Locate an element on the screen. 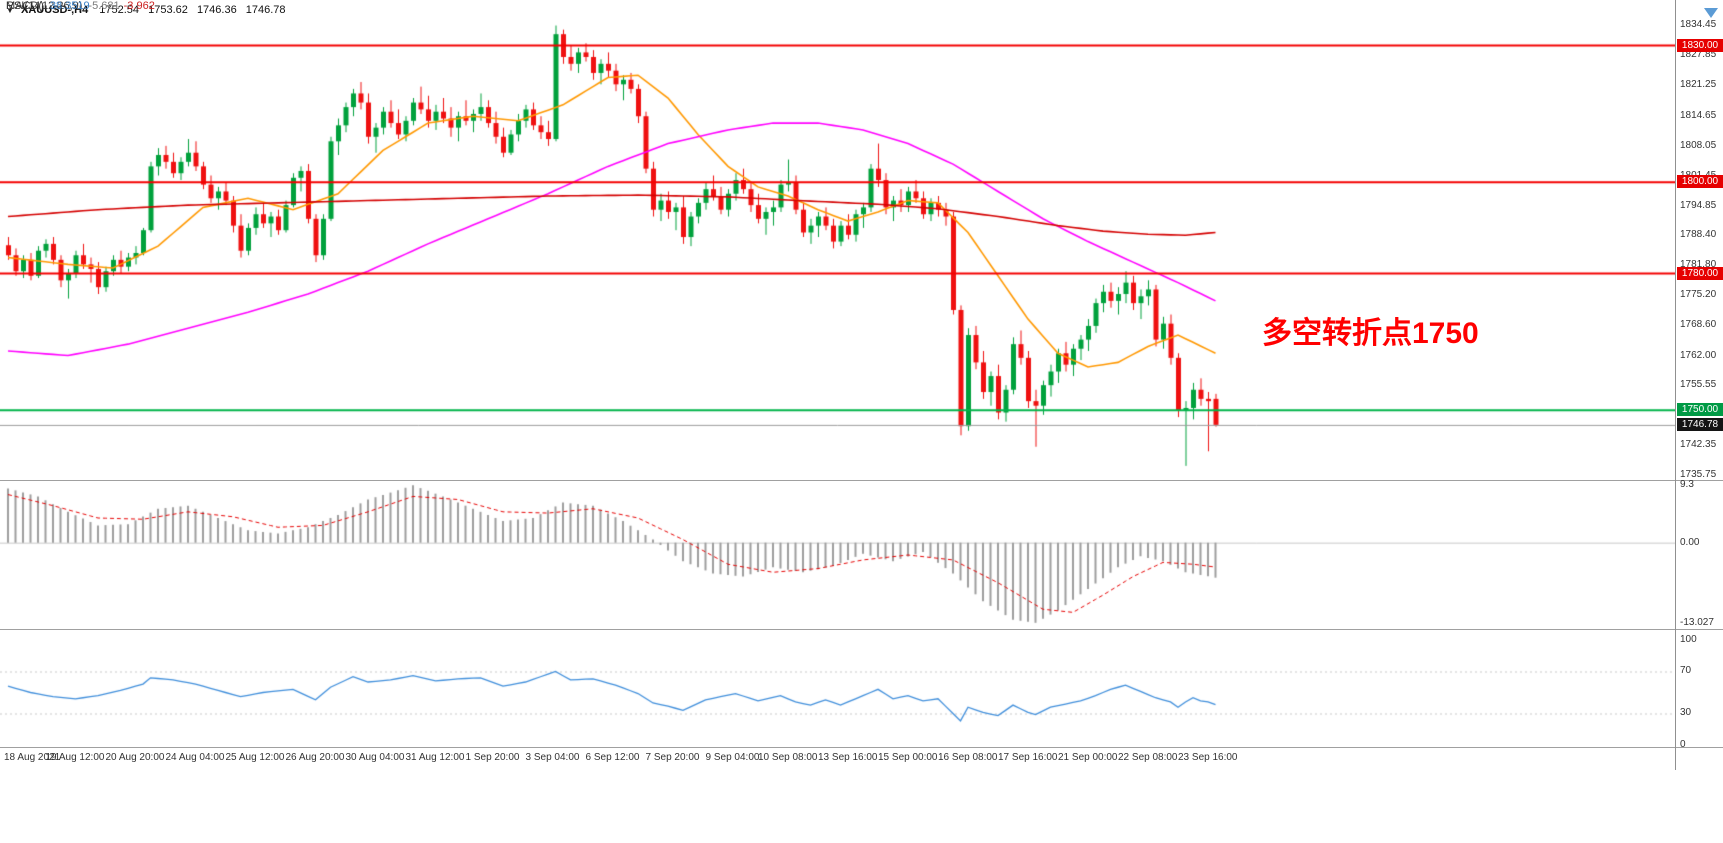  time-tick: 25 Aug 12:00 is located at coordinates (255, 757).